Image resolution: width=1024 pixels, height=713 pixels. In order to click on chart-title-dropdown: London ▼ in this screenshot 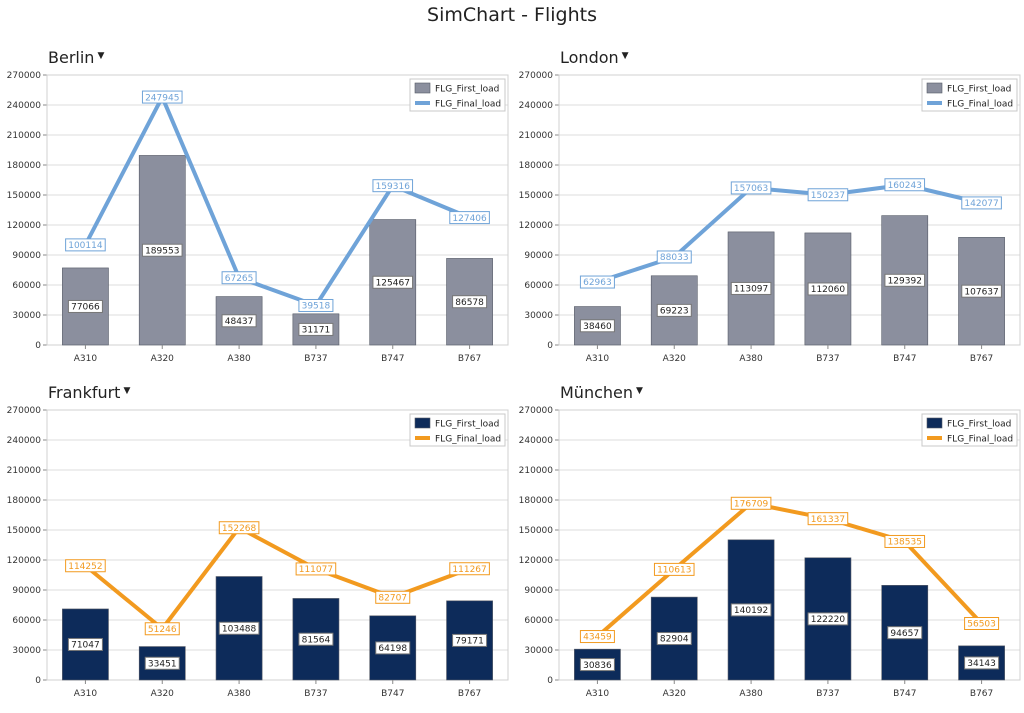, I will do `click(594, 57)`.